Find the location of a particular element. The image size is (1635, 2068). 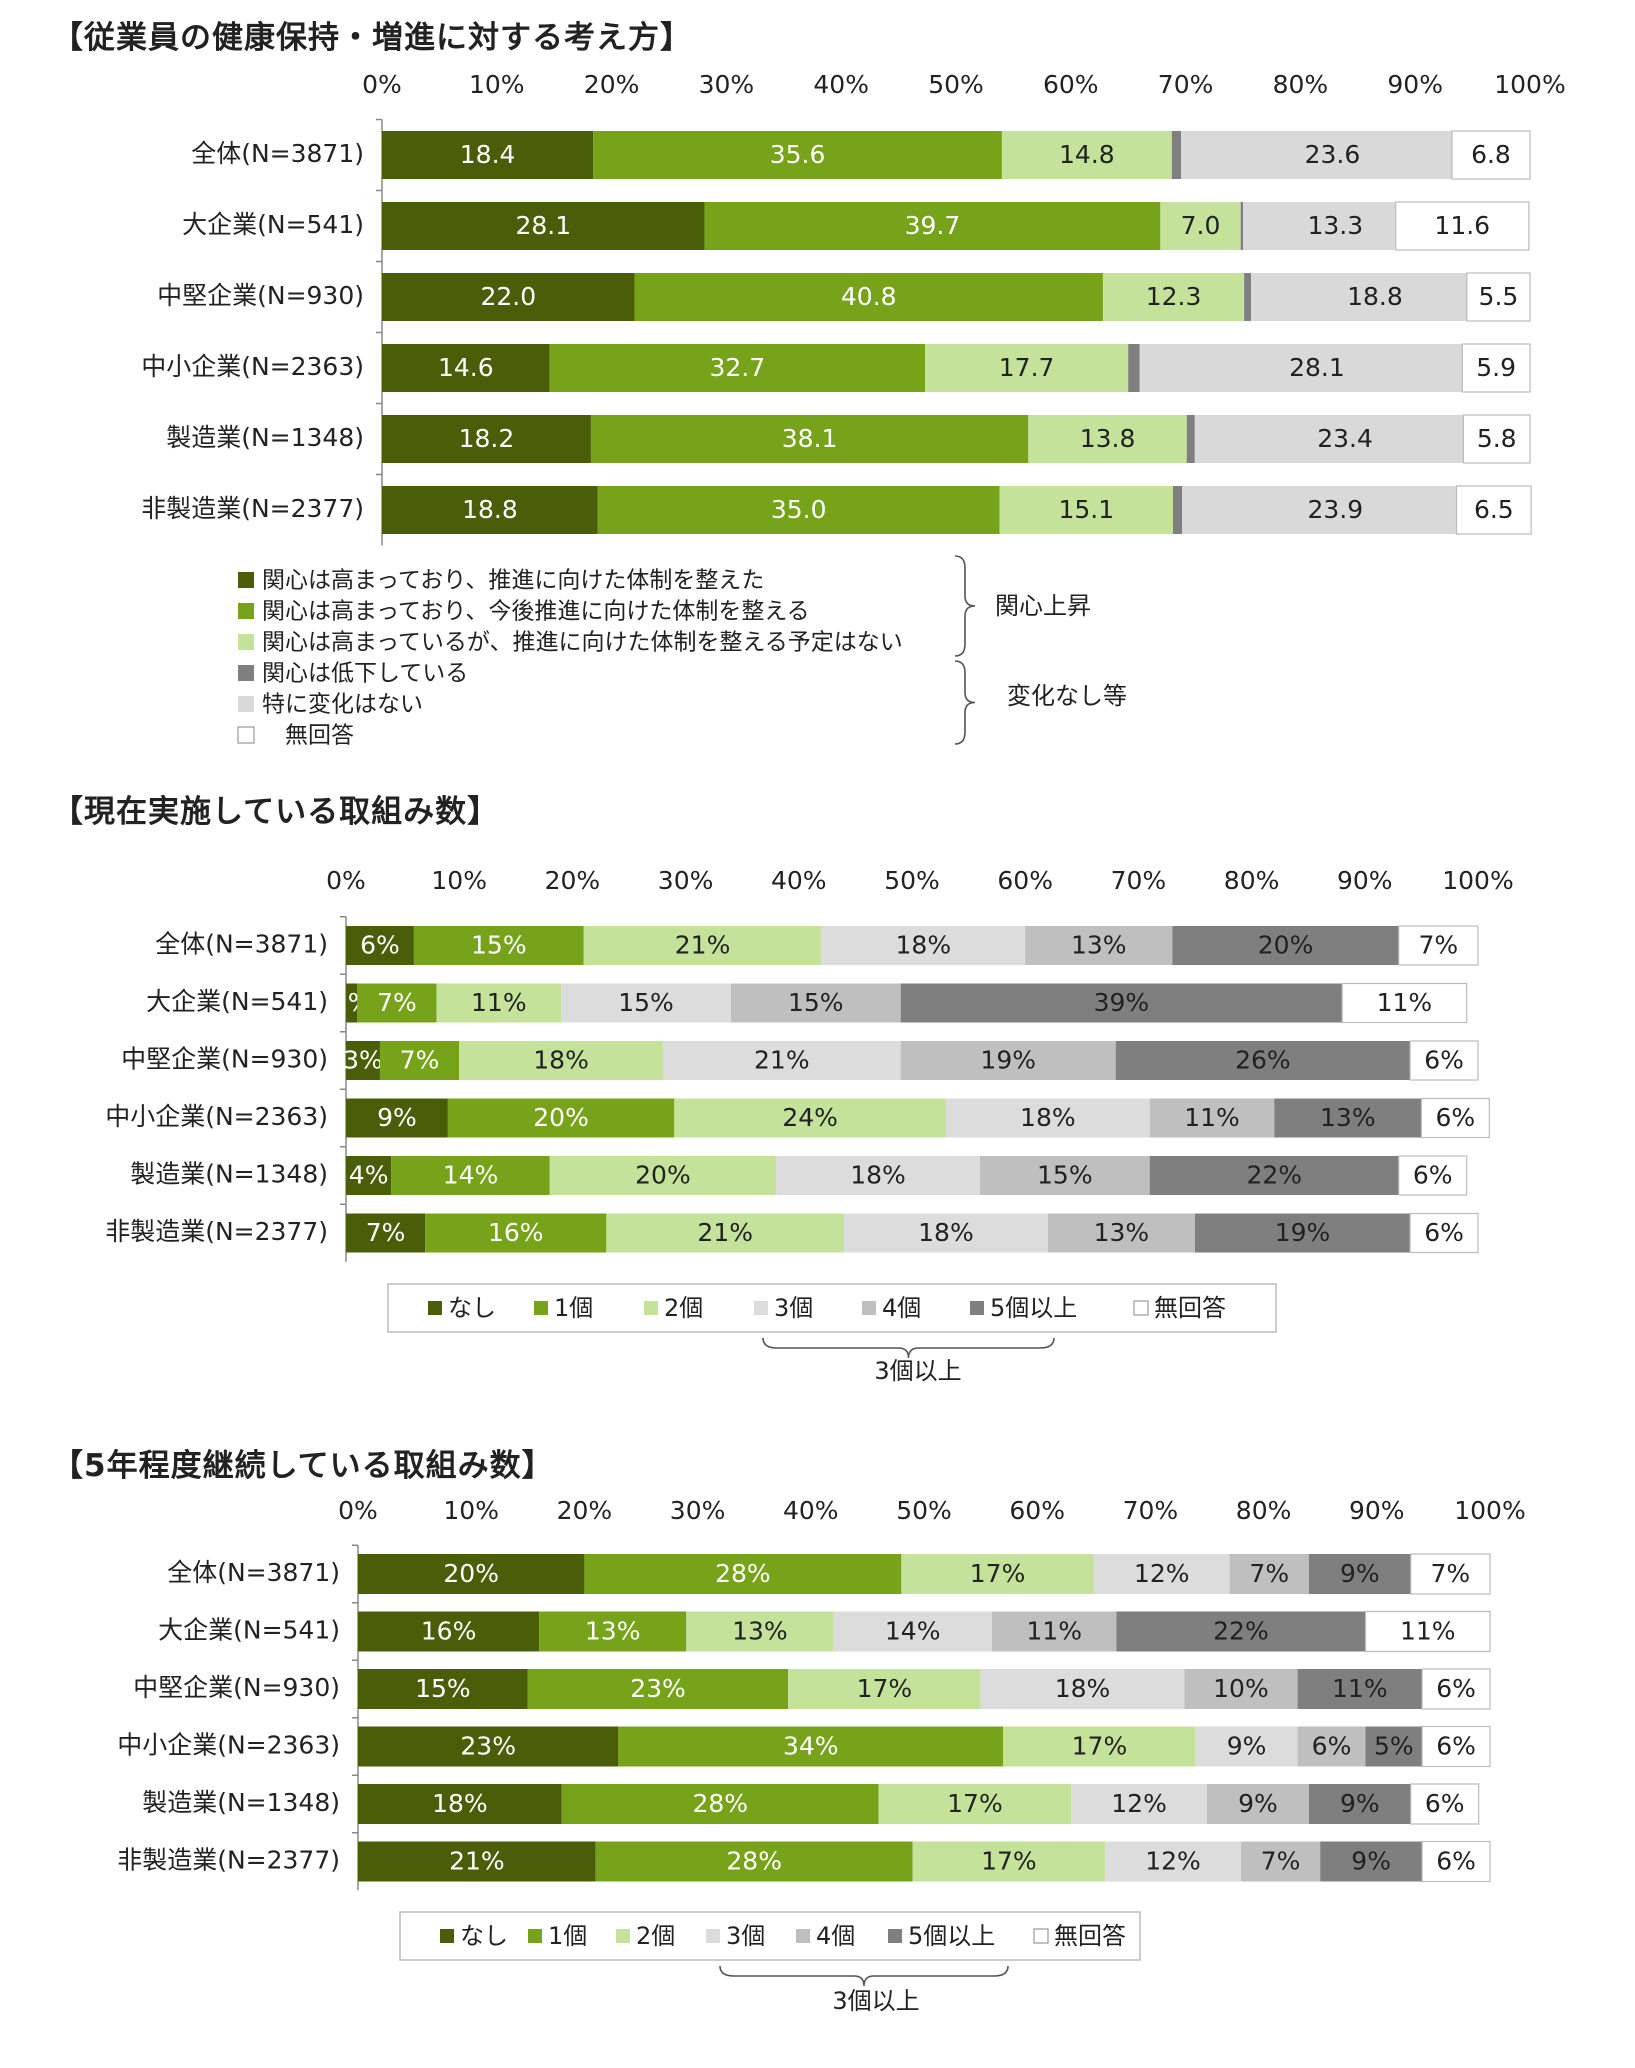

c1-data-label: 23.6 is located at coordinates (1333, 154).